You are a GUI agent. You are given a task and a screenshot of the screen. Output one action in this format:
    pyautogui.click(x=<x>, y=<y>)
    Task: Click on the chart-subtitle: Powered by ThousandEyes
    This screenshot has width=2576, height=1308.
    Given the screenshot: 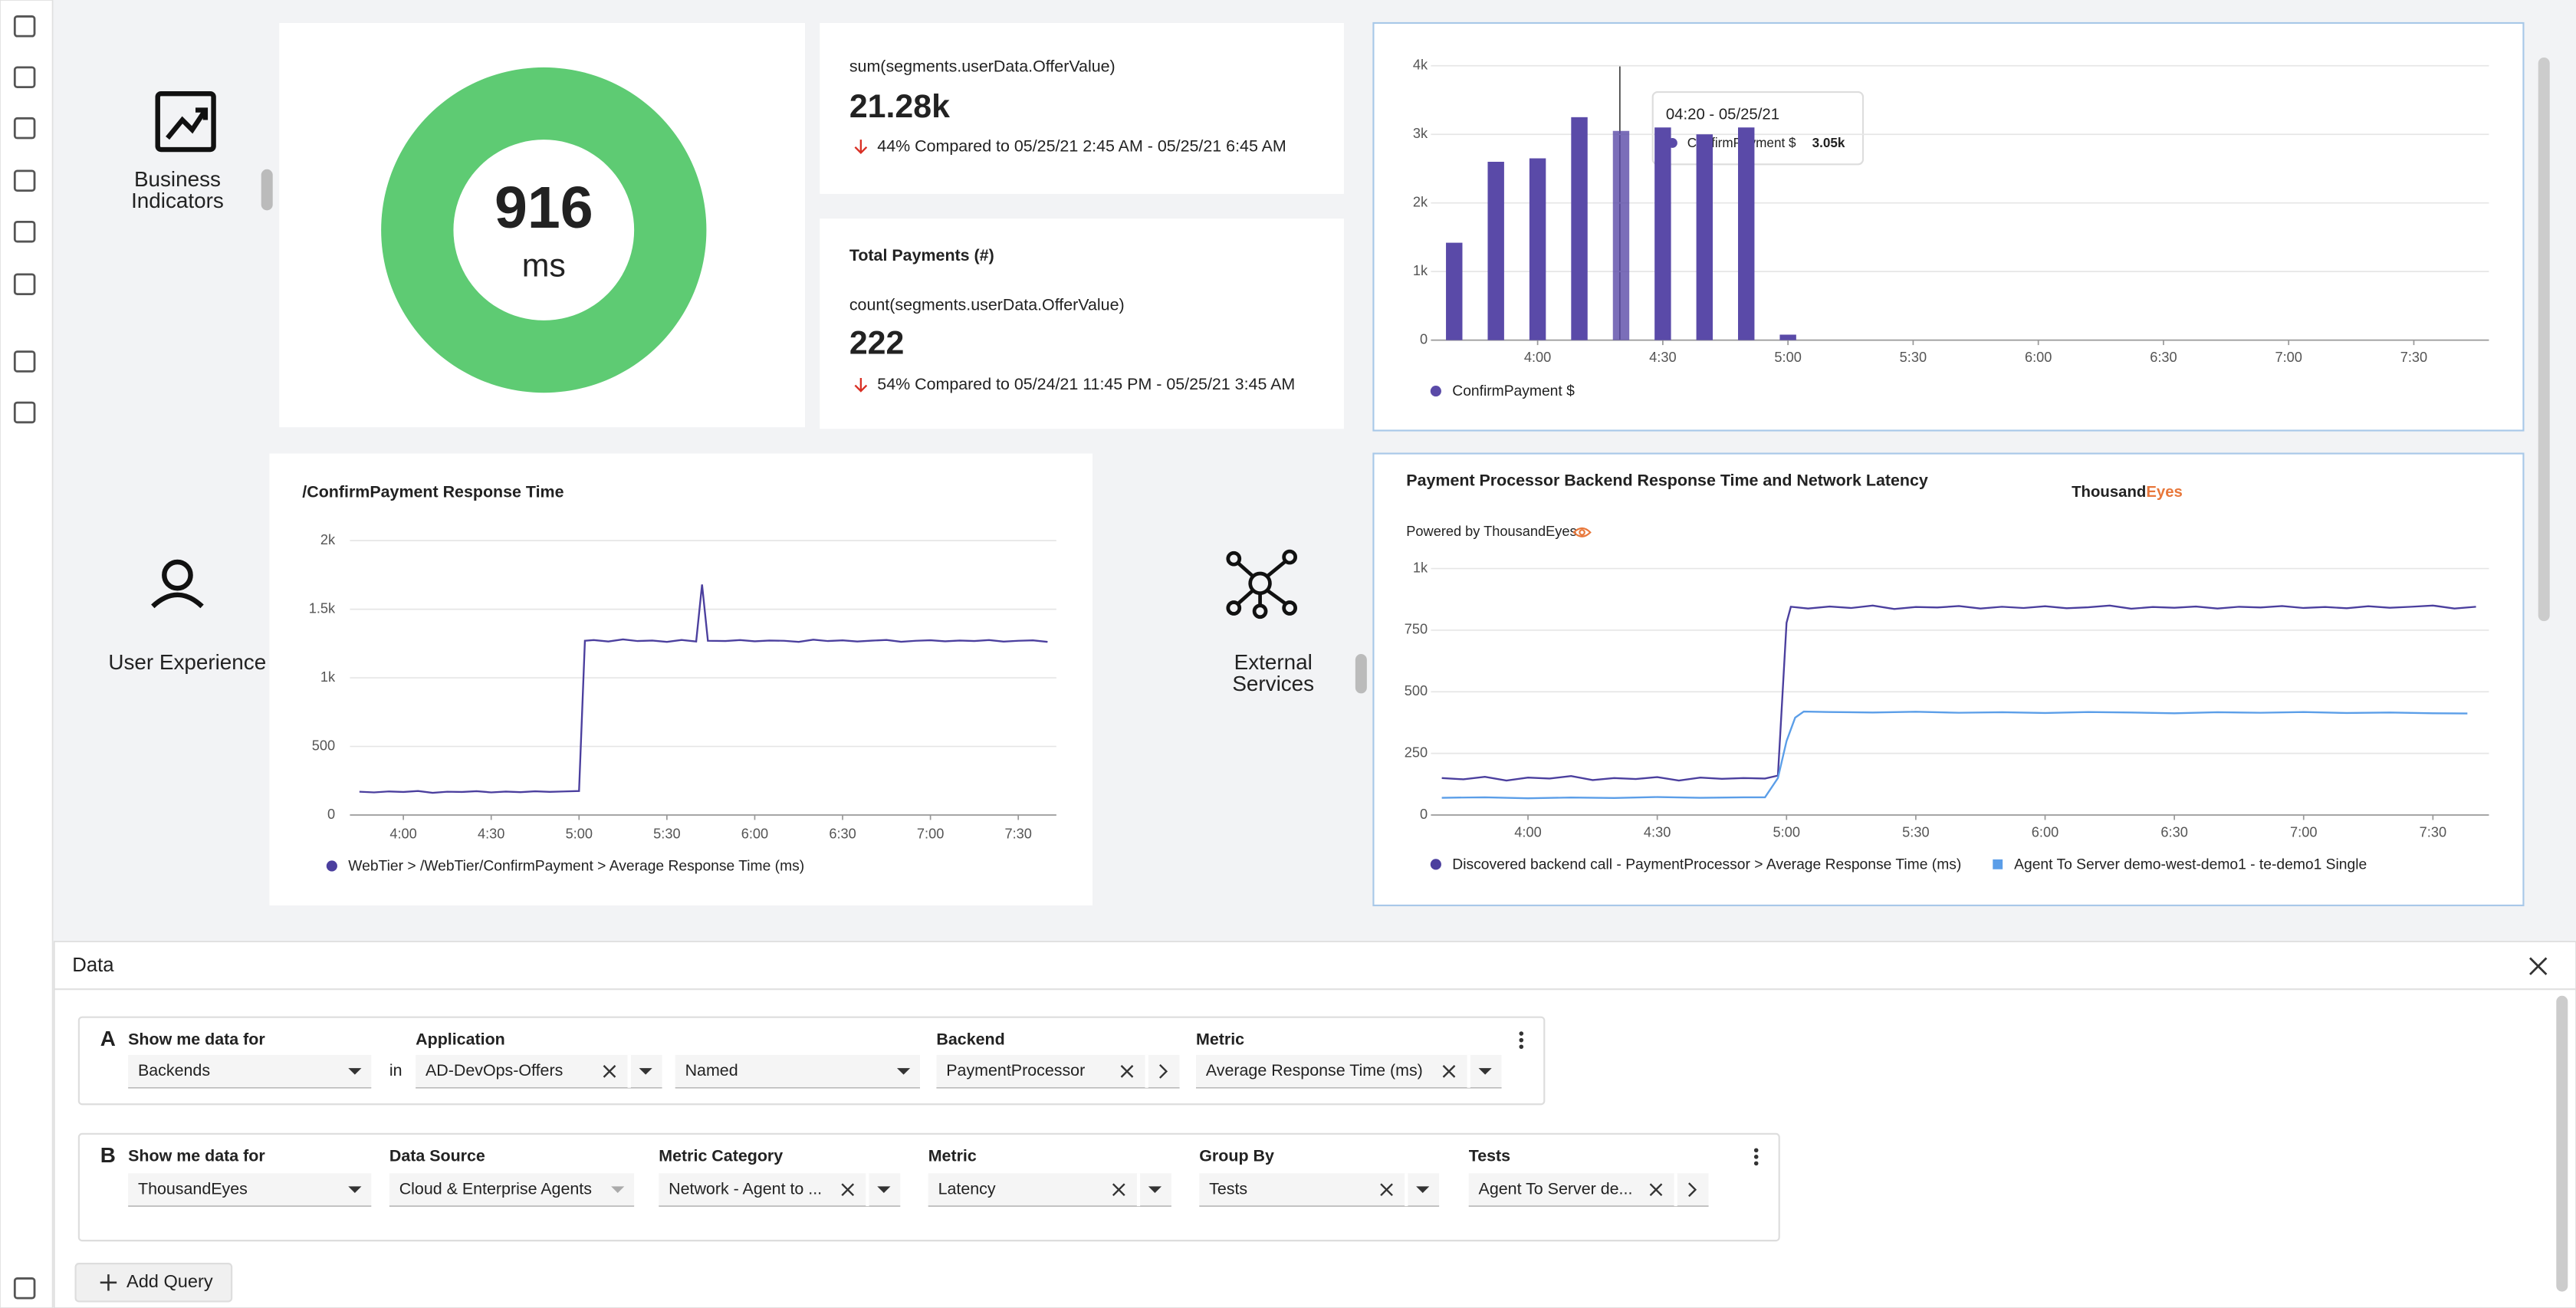 What is the action you would take?
    pyautogui.click(x=1491, y=531)
    